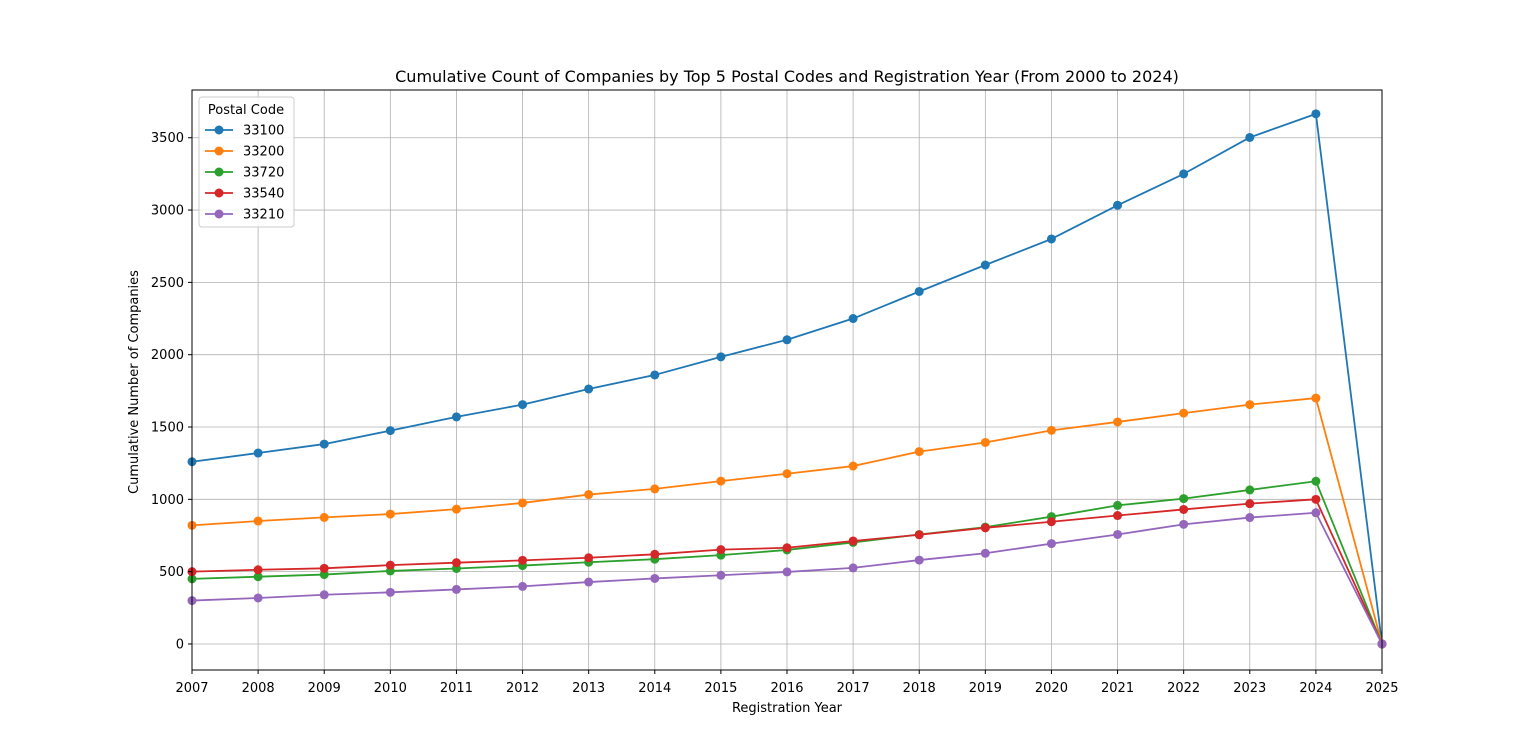 The image size is (1536, 754). What do you see at coordinates (919, 688) in the screenshot?
I see `x-tick-label: 2018` at bounding box center [919, 688].